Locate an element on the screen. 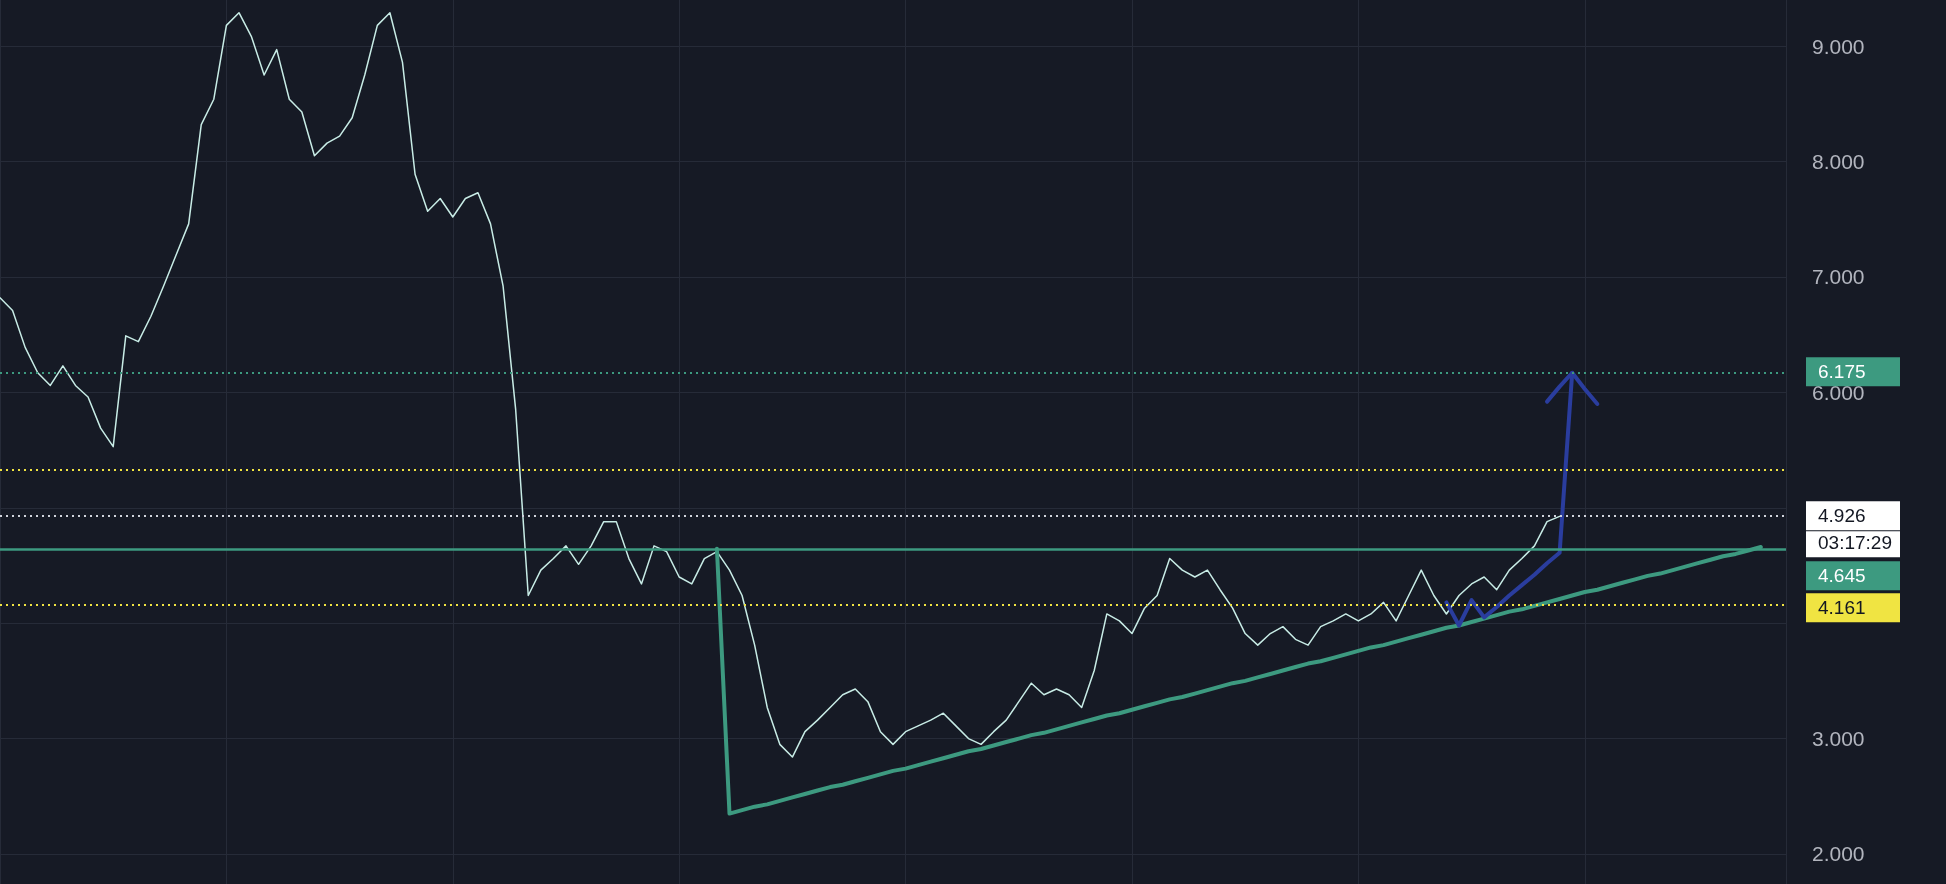 This screenshot has height=884, width=1946. y-tick-label: 2.000 is located at coordinates (1838, 854).